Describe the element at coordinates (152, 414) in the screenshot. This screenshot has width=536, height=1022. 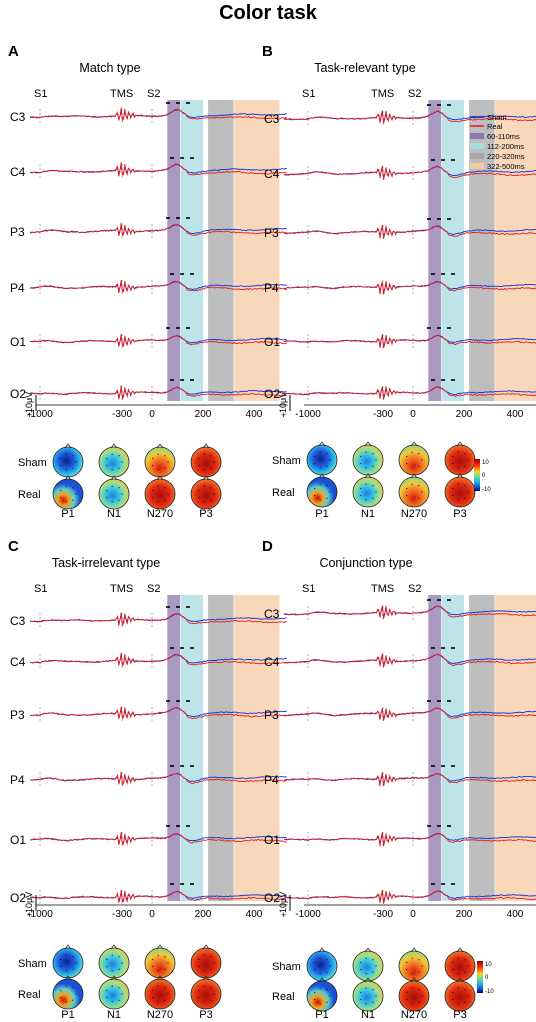
I see `x-tick-label: 0` at that location.